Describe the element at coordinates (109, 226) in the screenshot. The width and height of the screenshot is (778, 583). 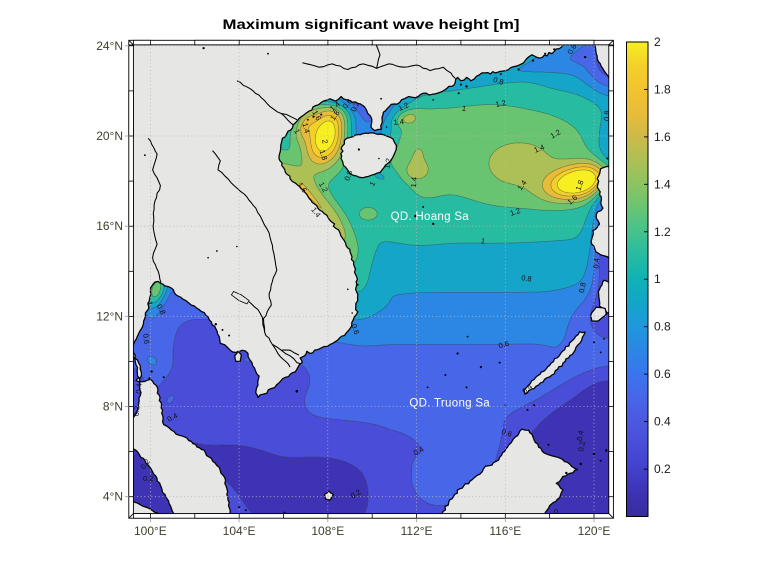
I see `svg-text: 16°N` at that location.